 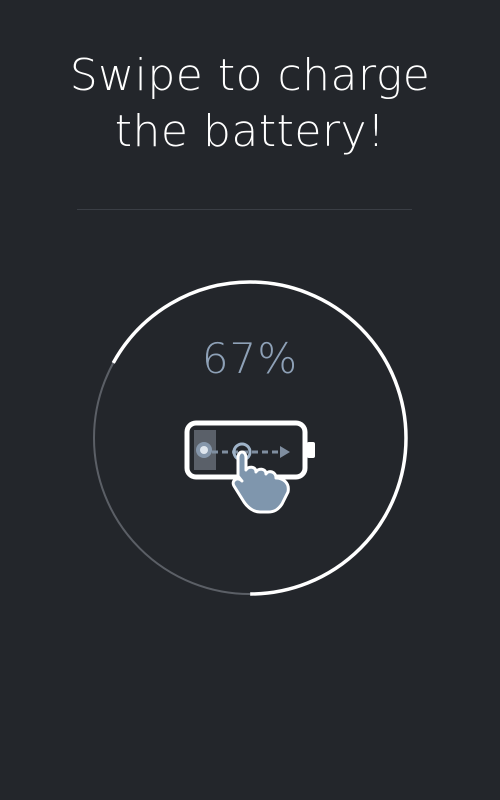 I want to click on battery-icon, so click(x=252, y=468).